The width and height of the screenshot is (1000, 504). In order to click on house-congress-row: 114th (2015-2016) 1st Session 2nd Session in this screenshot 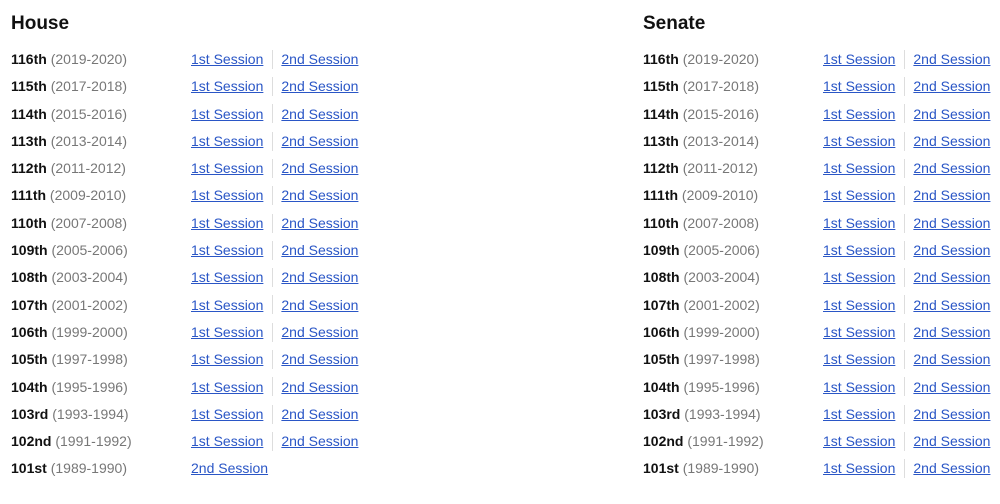, I will do `click(196, 114)`.